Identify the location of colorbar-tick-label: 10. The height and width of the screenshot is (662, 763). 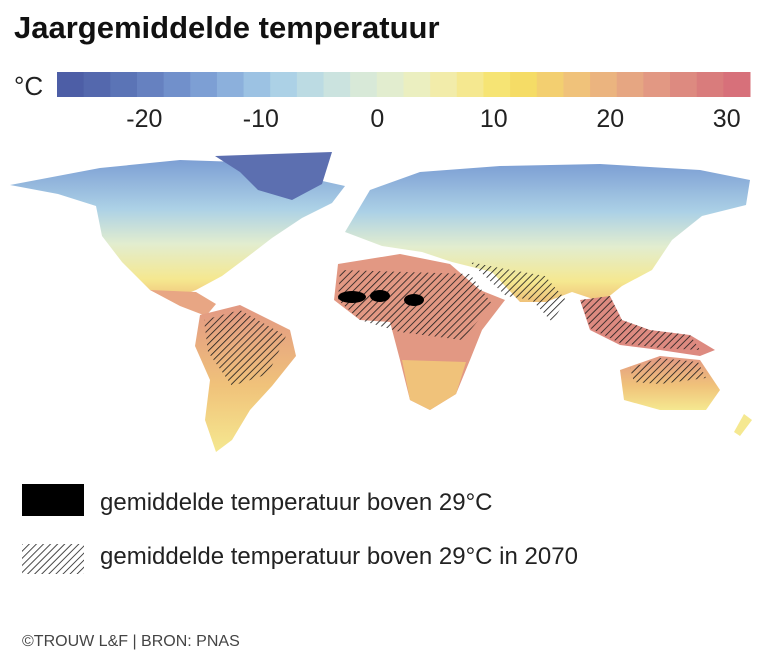
(494, 119).